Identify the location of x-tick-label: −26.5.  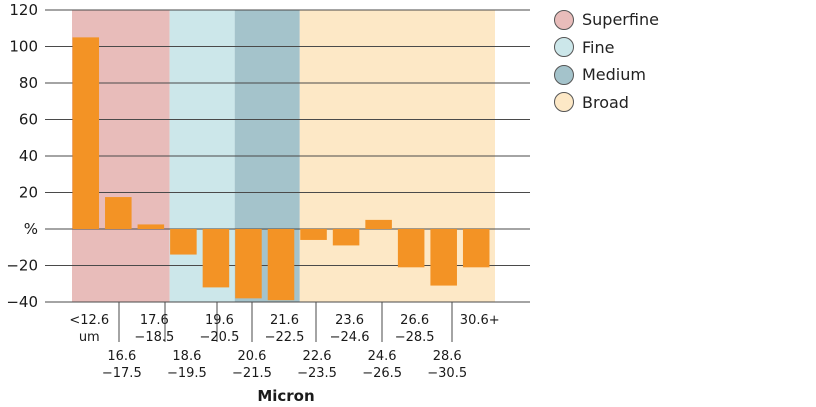
(382, 373).